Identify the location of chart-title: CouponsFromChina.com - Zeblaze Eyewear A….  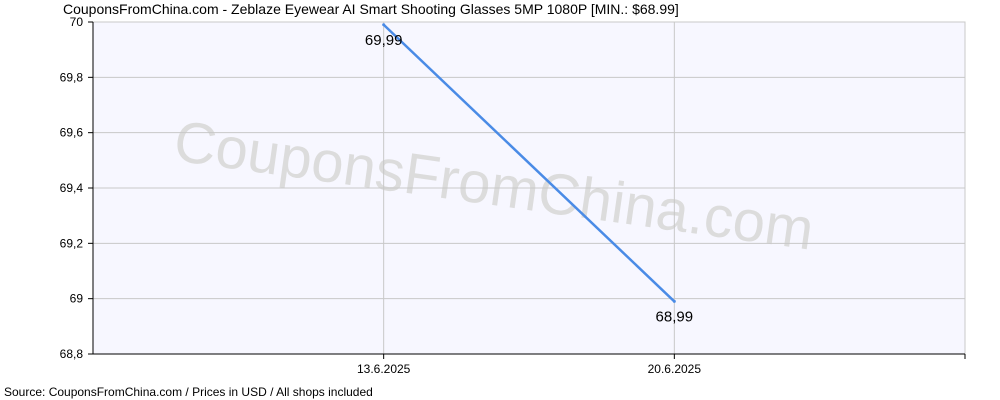
(371, 9).